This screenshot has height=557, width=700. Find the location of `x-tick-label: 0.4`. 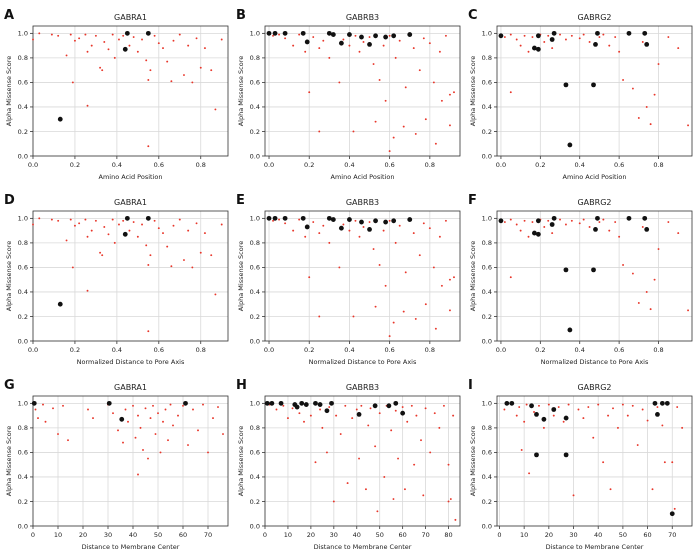

x-tick-label: 0.4 is located at coordinates (117, 165).